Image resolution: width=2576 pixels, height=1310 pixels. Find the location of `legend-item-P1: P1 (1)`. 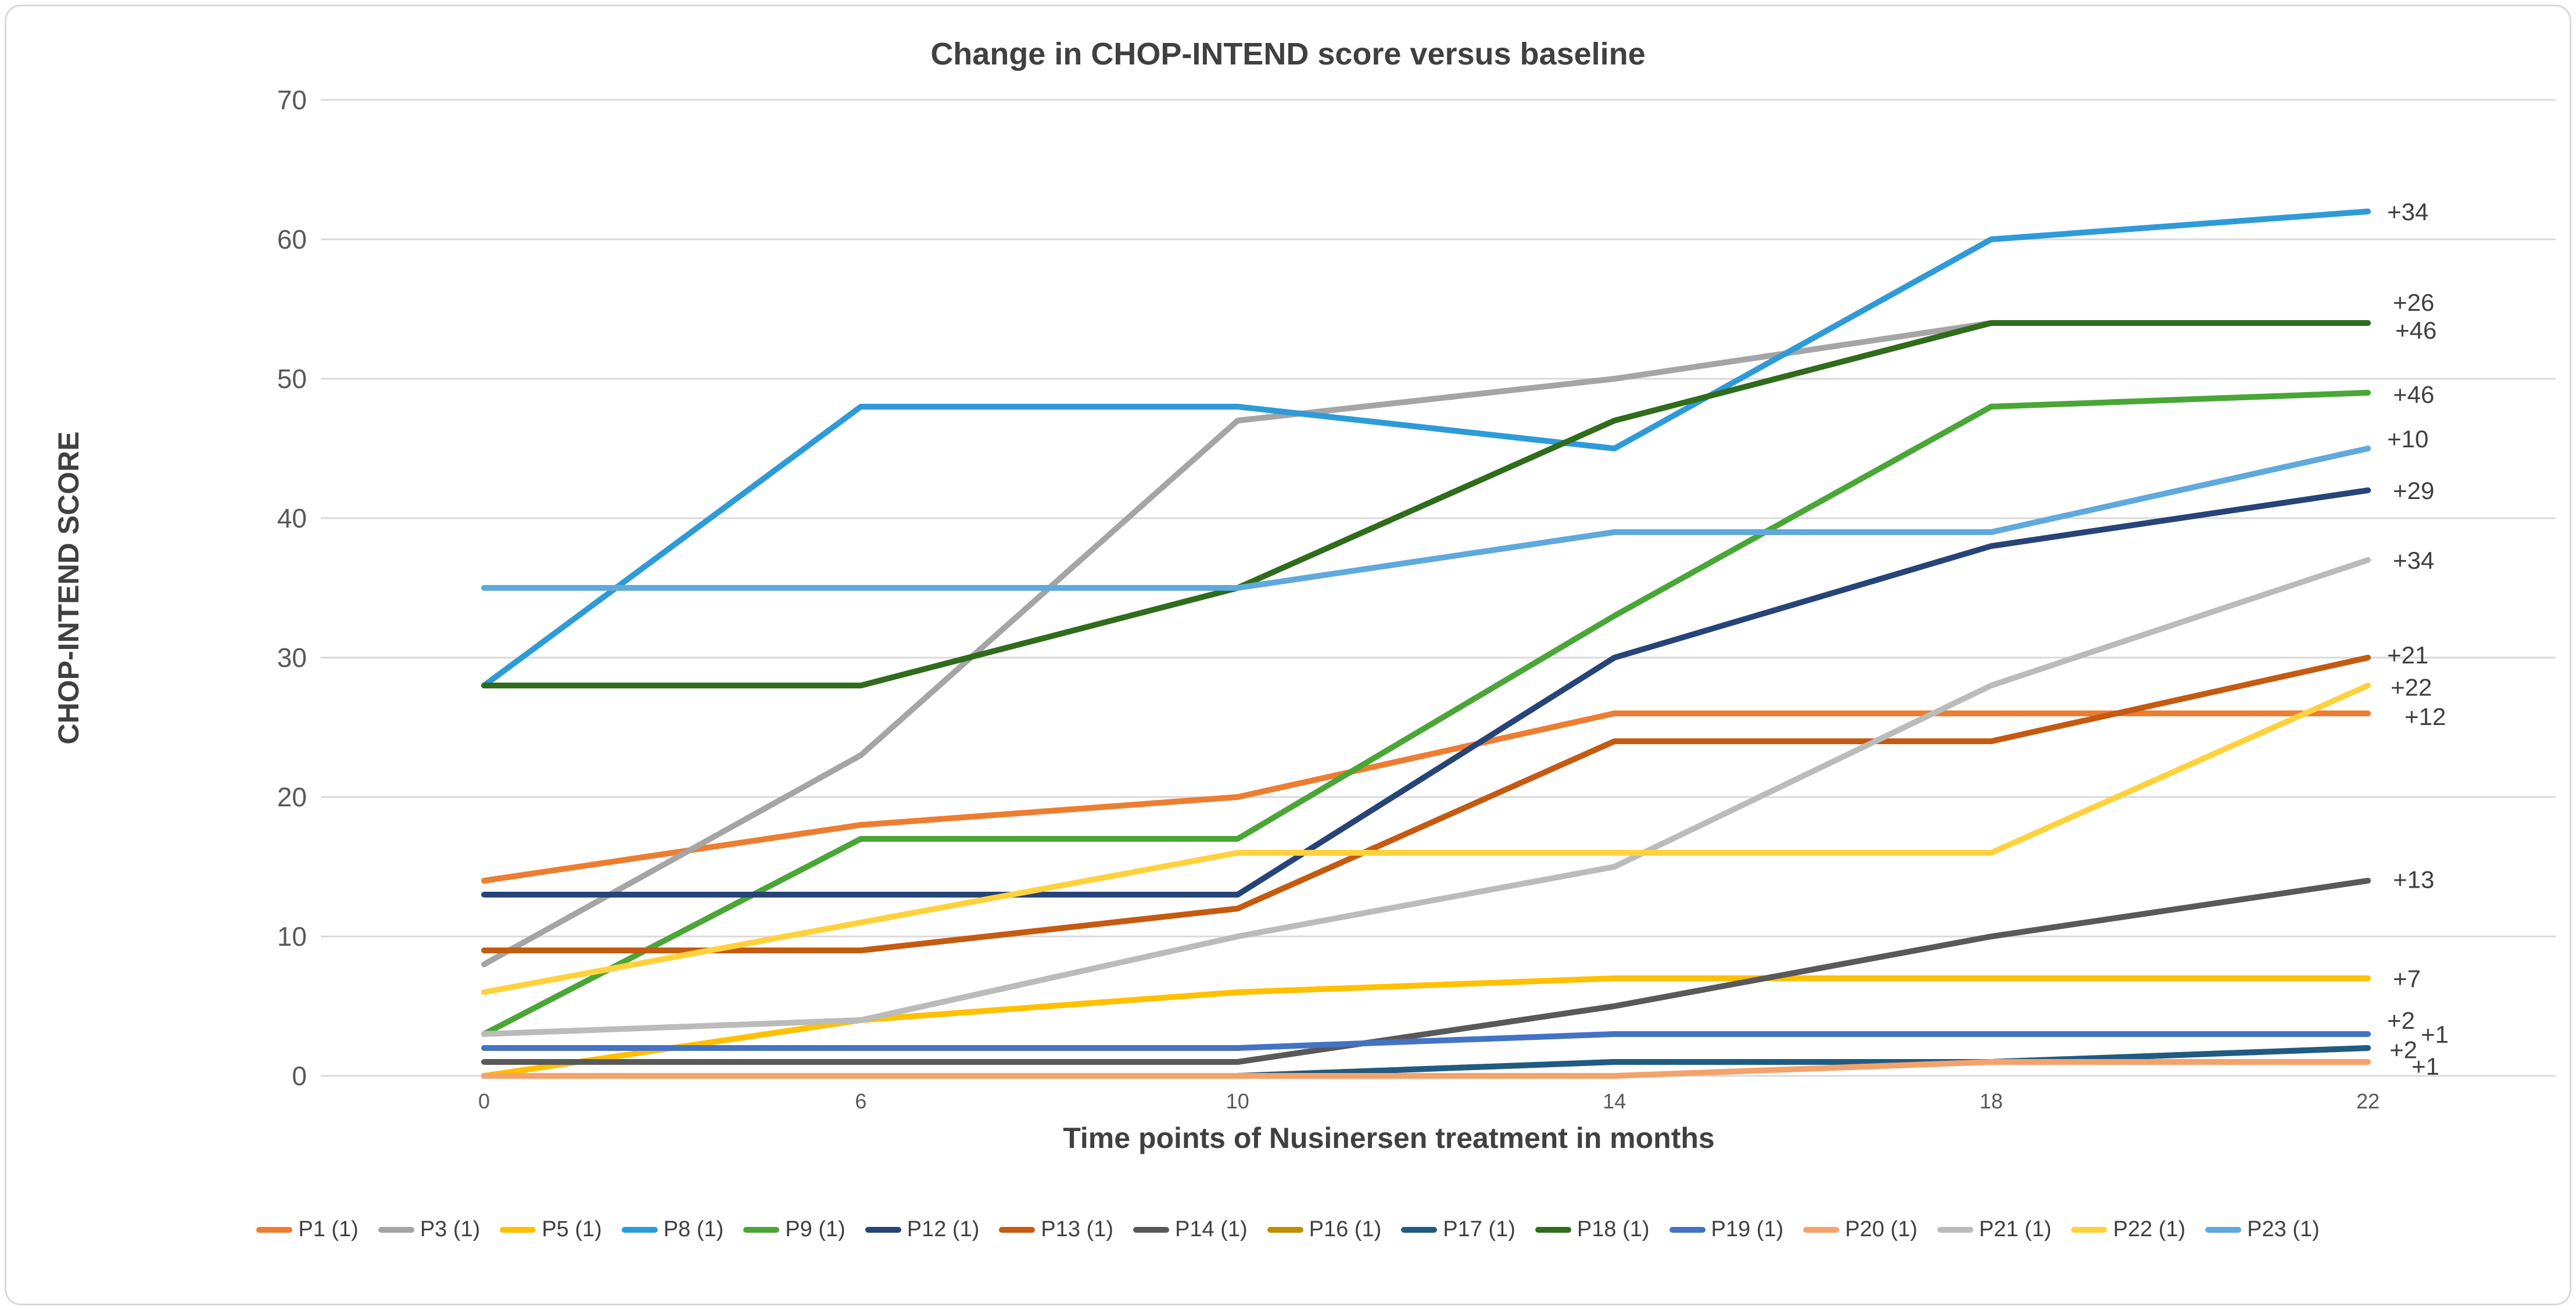

legend-item-P1: P1 (1) is located at coordinates (307, 1229).